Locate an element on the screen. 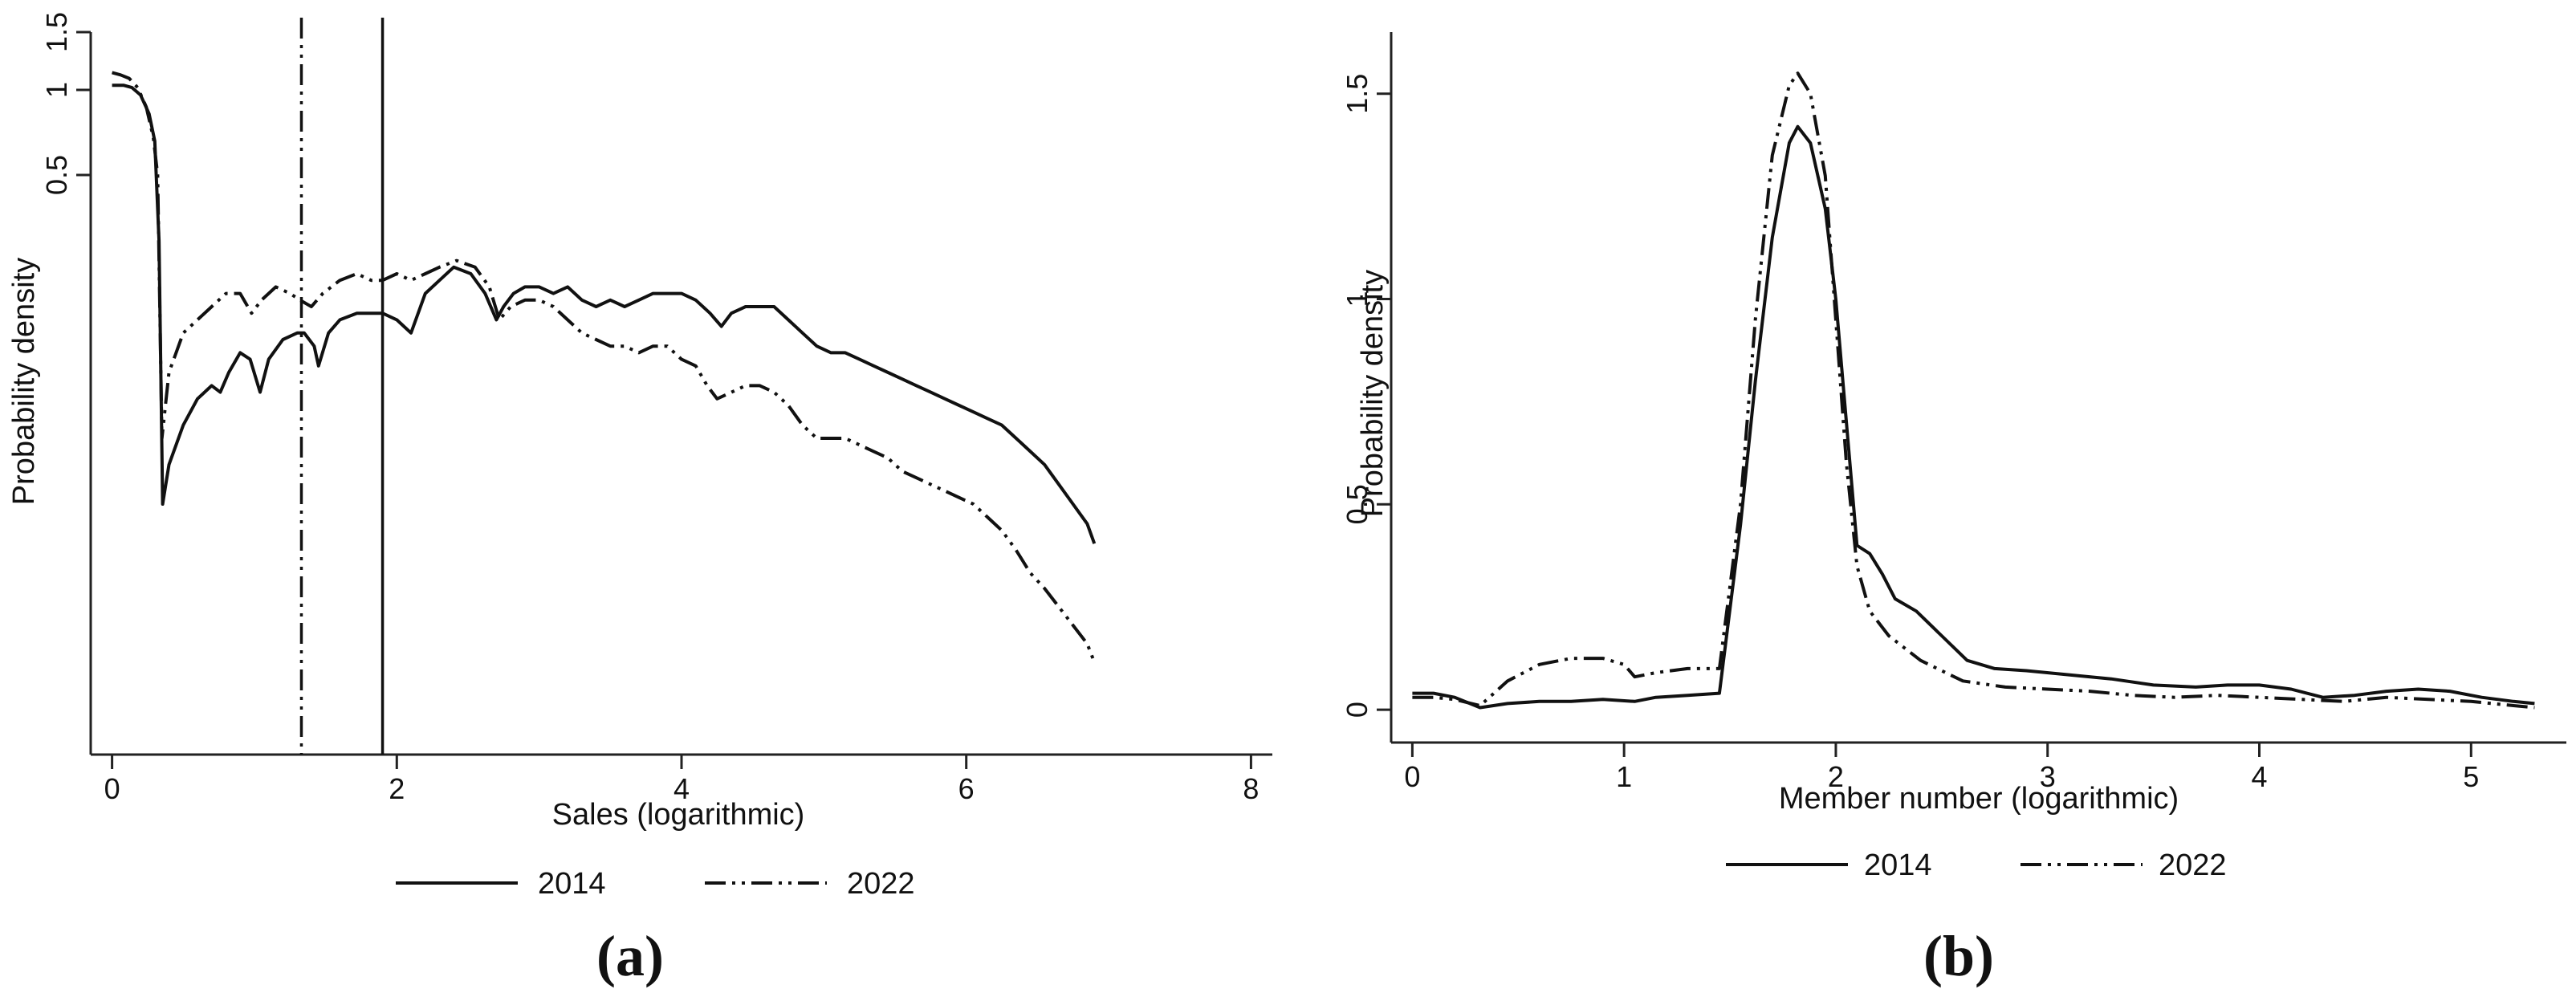 This screenshot has height=997, width=2576. panel-label-b: (b) is located at coordinates (1958, 956).